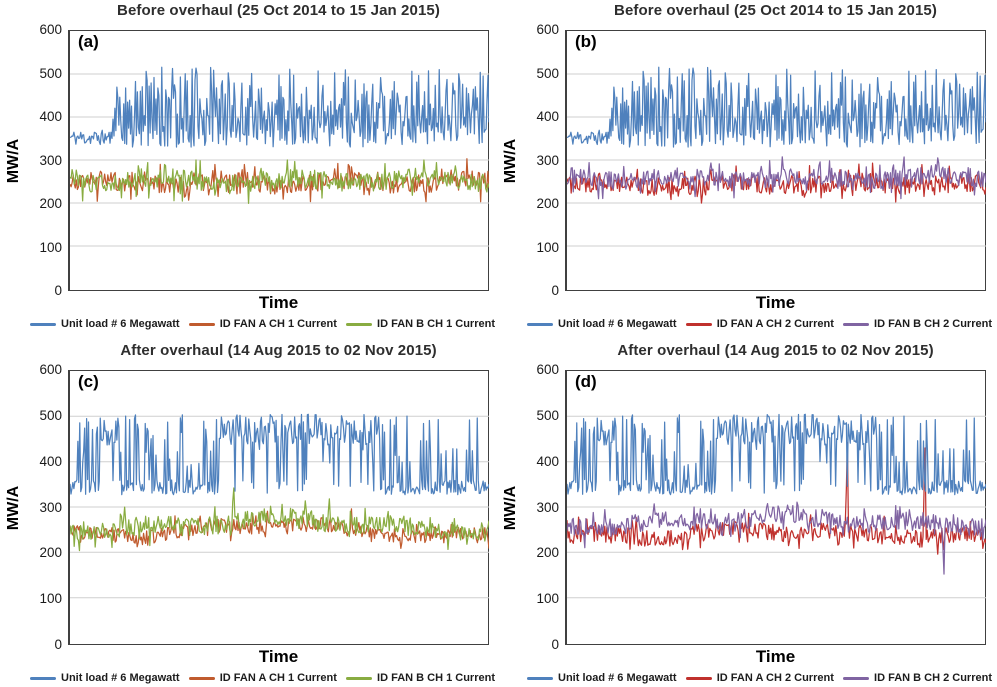 Image resolution: width=997 pixels, height=687 pixels. What do you see at coordinates (279, 528) in the screenshot?
I see `series-line-id-fan-a-ch-1-current` at bounding box center [279, 528].